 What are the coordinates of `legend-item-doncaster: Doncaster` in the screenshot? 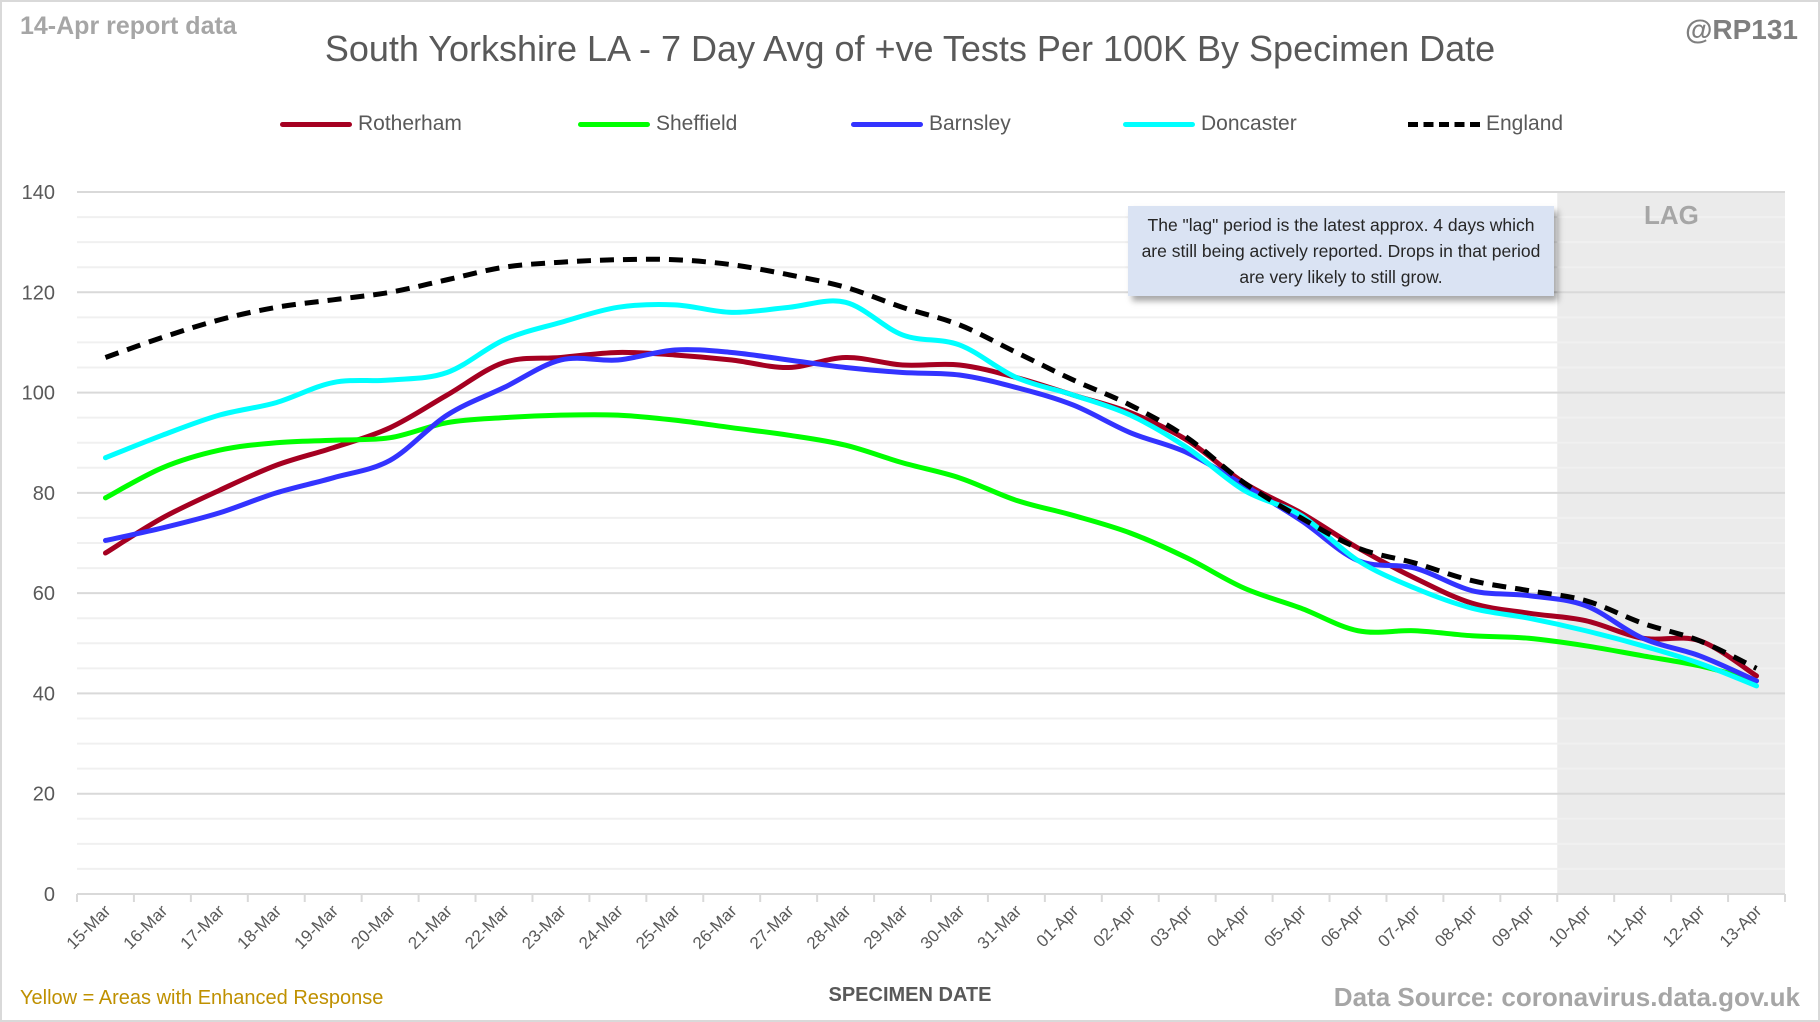 It's located at (1210, 124).